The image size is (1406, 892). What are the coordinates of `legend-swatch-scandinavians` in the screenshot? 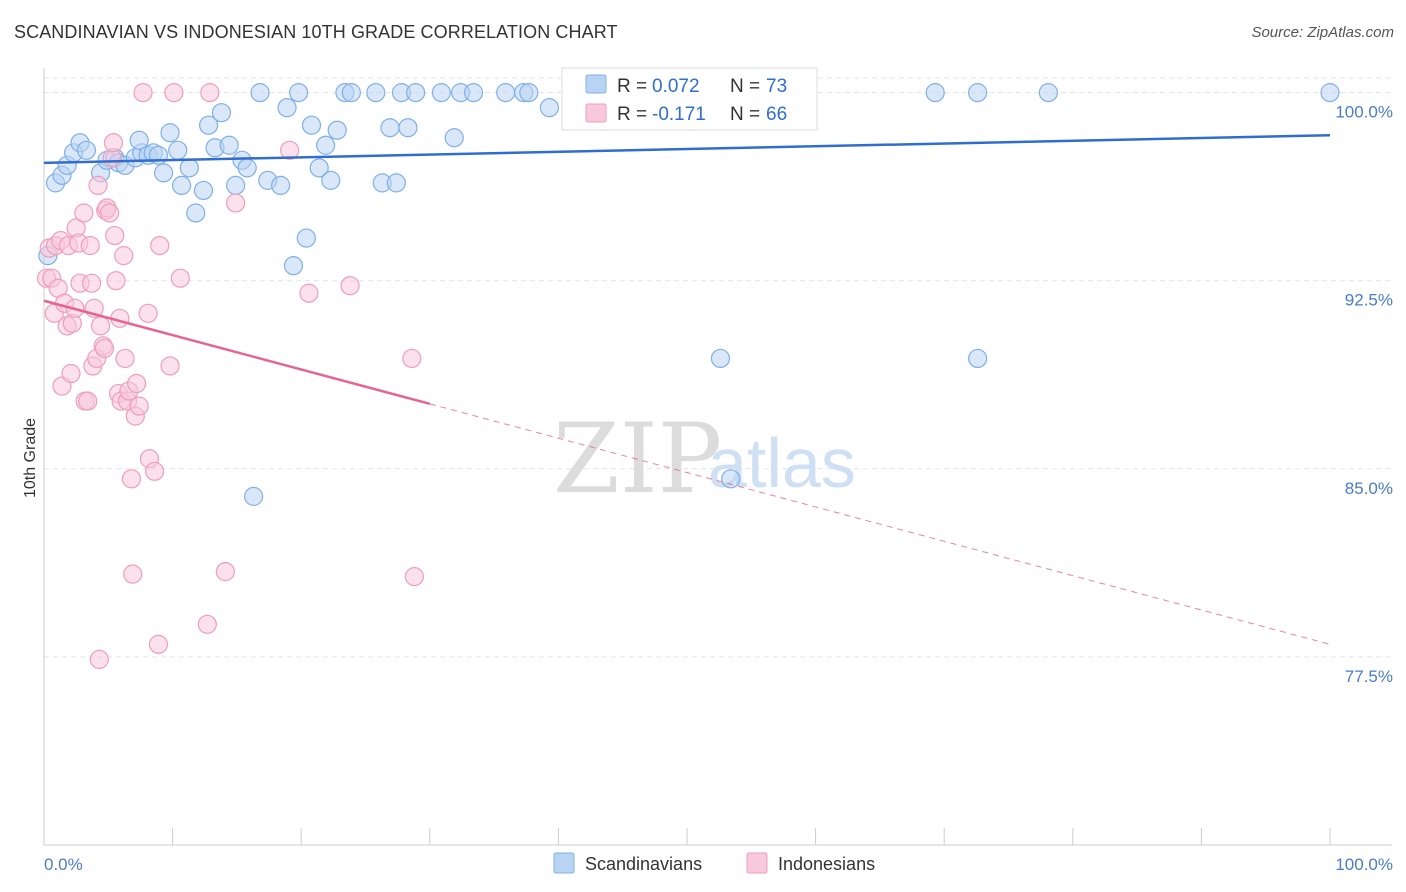 It's located at (596, 84).